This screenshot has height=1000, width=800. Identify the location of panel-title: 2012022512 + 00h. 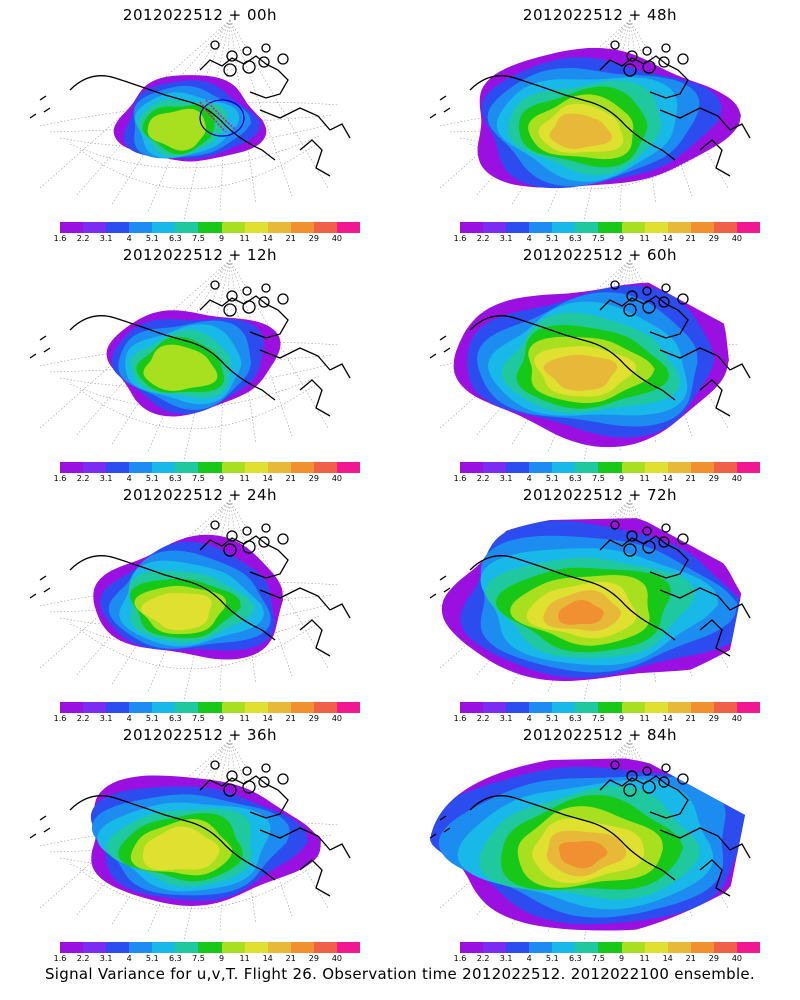
(200, 15).